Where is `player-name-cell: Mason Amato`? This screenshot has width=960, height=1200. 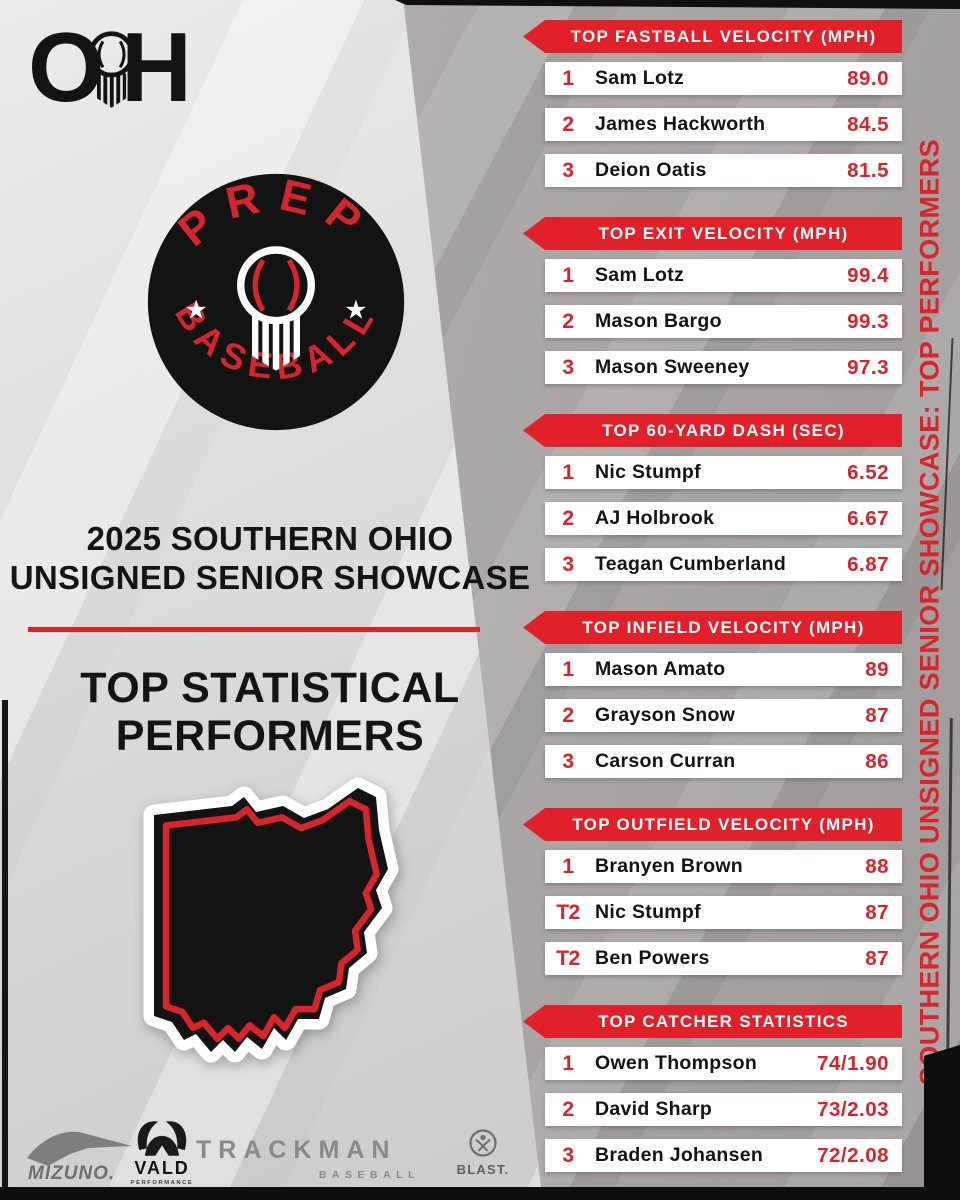
player-name-cell: Mason Amato is located at coordinates (660, 669).